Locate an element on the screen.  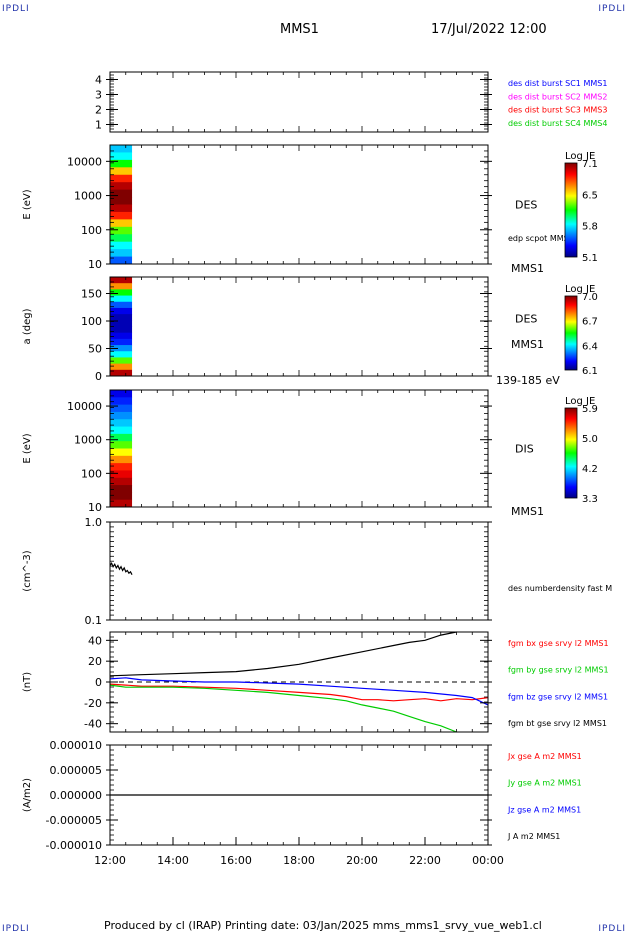
colorbar-des_energy is located at coordinates (571, 210).